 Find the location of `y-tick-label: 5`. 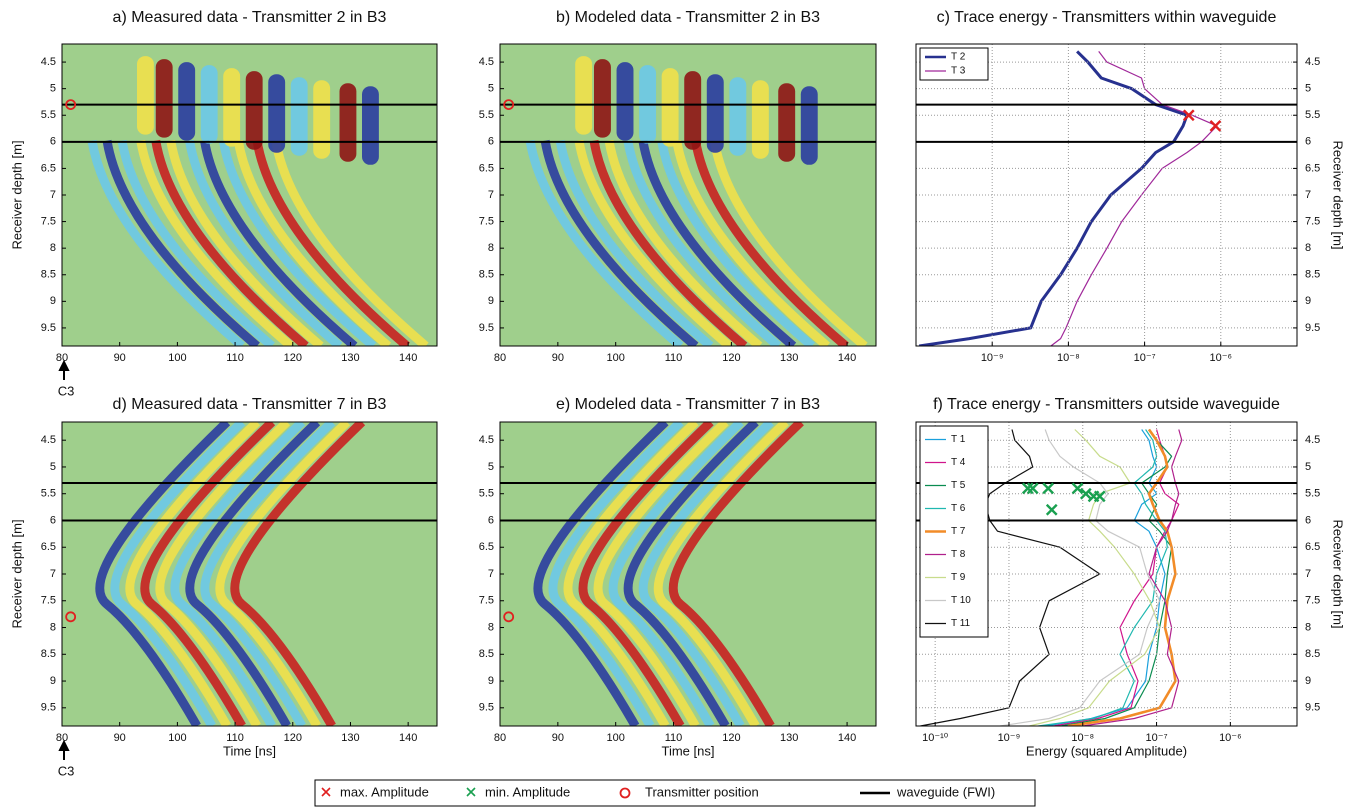

y-tick-label: 5 is located at coordinates (53, 89).